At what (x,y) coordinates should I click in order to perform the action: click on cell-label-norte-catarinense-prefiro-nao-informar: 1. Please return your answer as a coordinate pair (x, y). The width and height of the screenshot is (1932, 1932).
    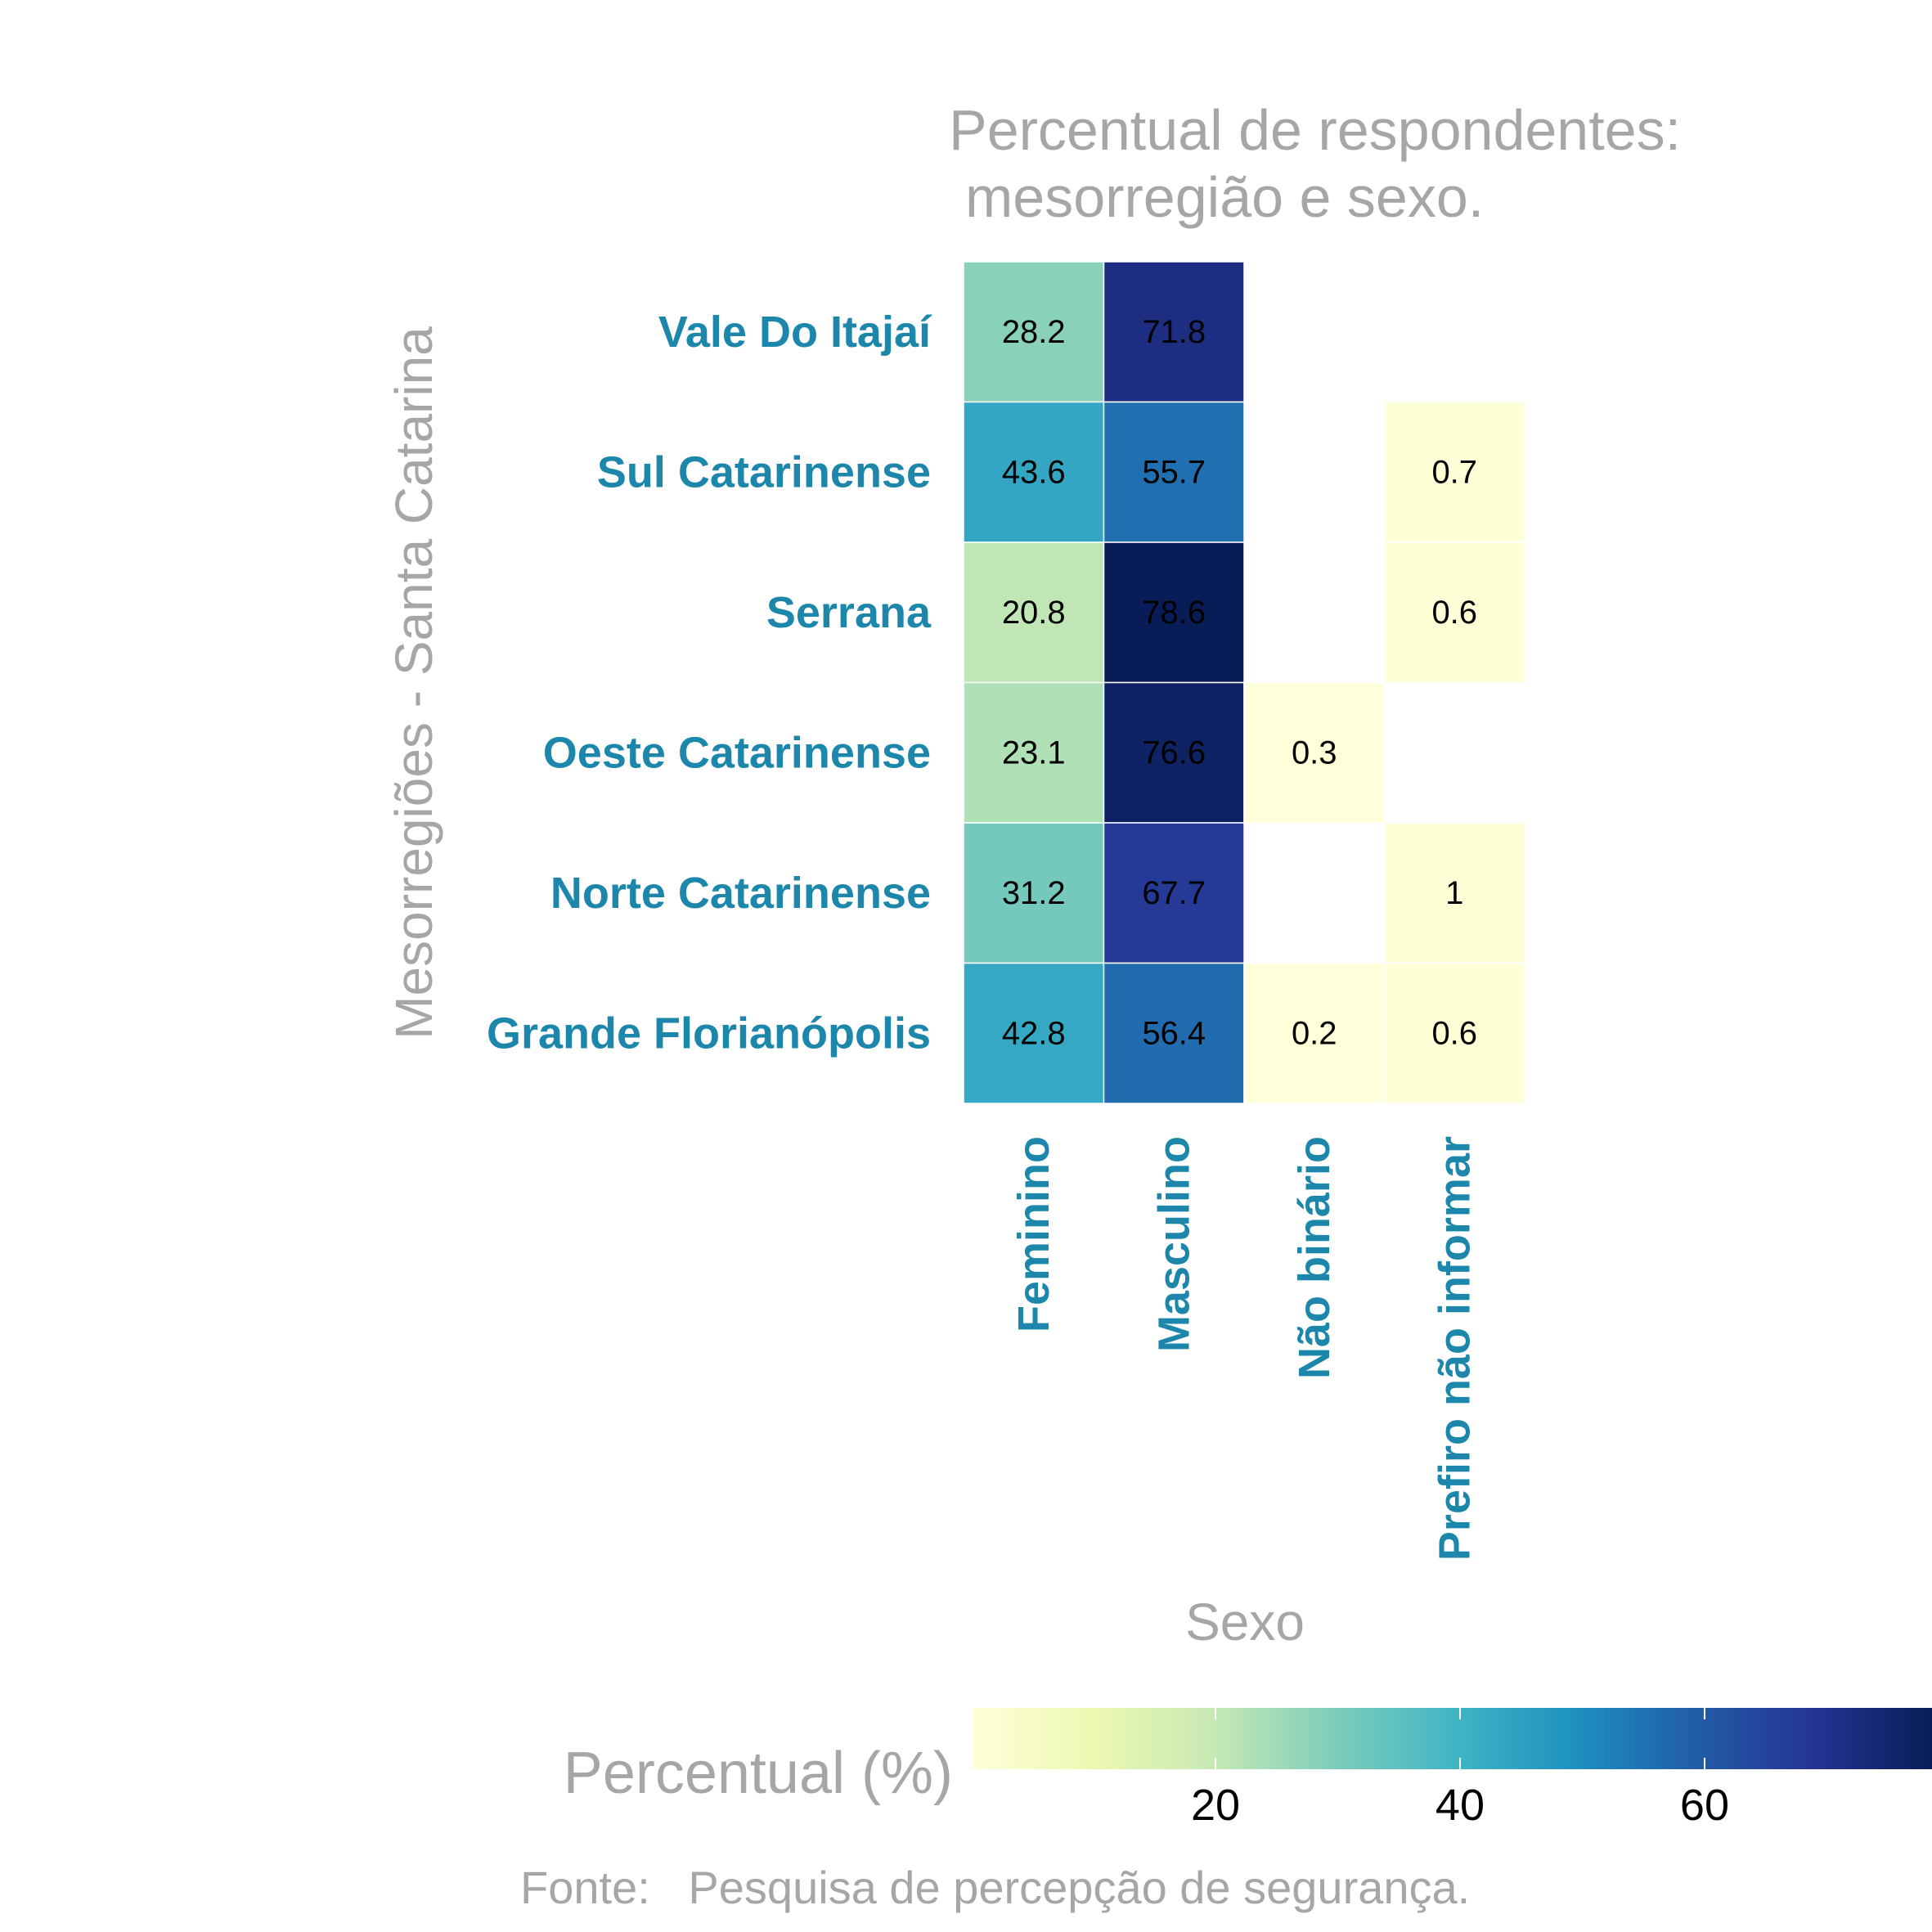
    Looking at the image, I should click on (1454, 893).